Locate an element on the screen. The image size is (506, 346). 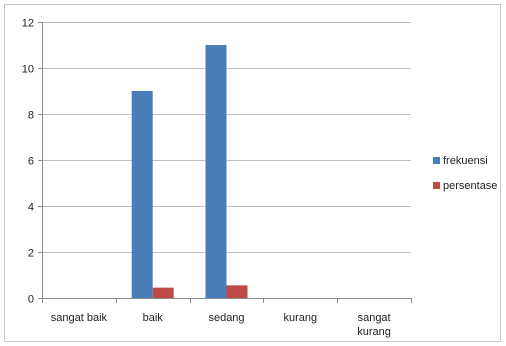
x-tick-labels: sangat baik baik sedang kurang sangat kurang is located at coordinates (221, 325).